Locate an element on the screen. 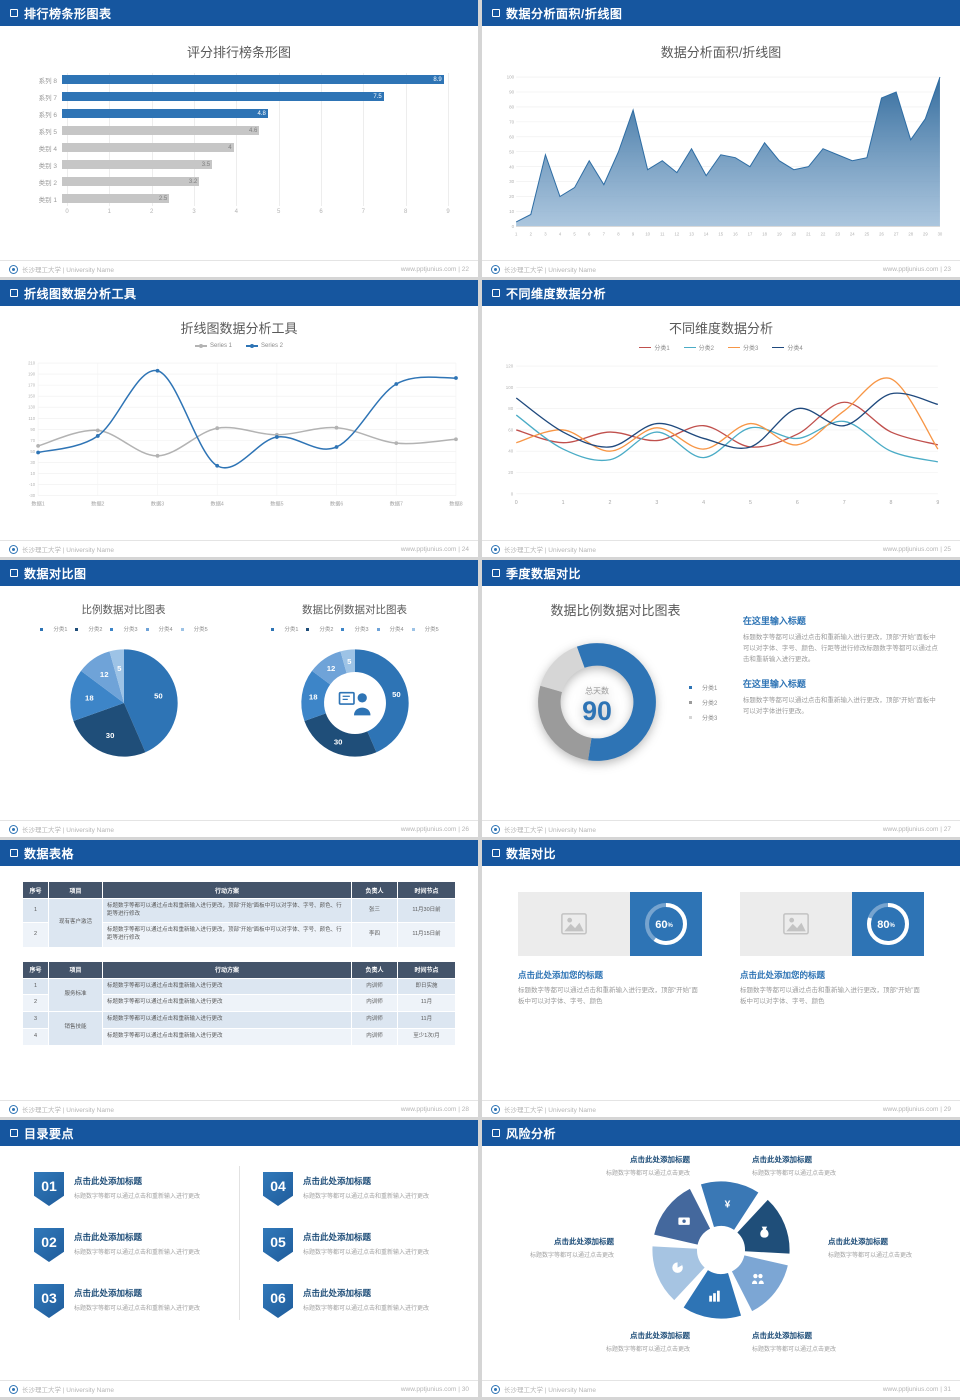 Image resolution: width=960 pixels, height=1400 pixels. chart-title: 折线图数据分析工具 is located at coordinates (239, 328).